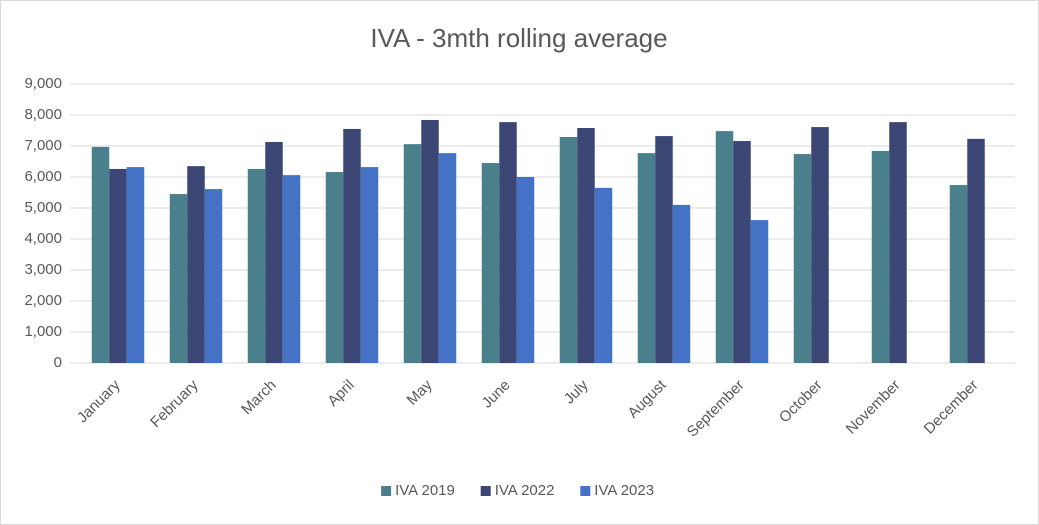 The height and width of the screenshot is (525, 1039). What do you see at coordinates (525, 490) in the screenshot?
I see `legend-label: IVA 2022` at bounding box center [525, 490].